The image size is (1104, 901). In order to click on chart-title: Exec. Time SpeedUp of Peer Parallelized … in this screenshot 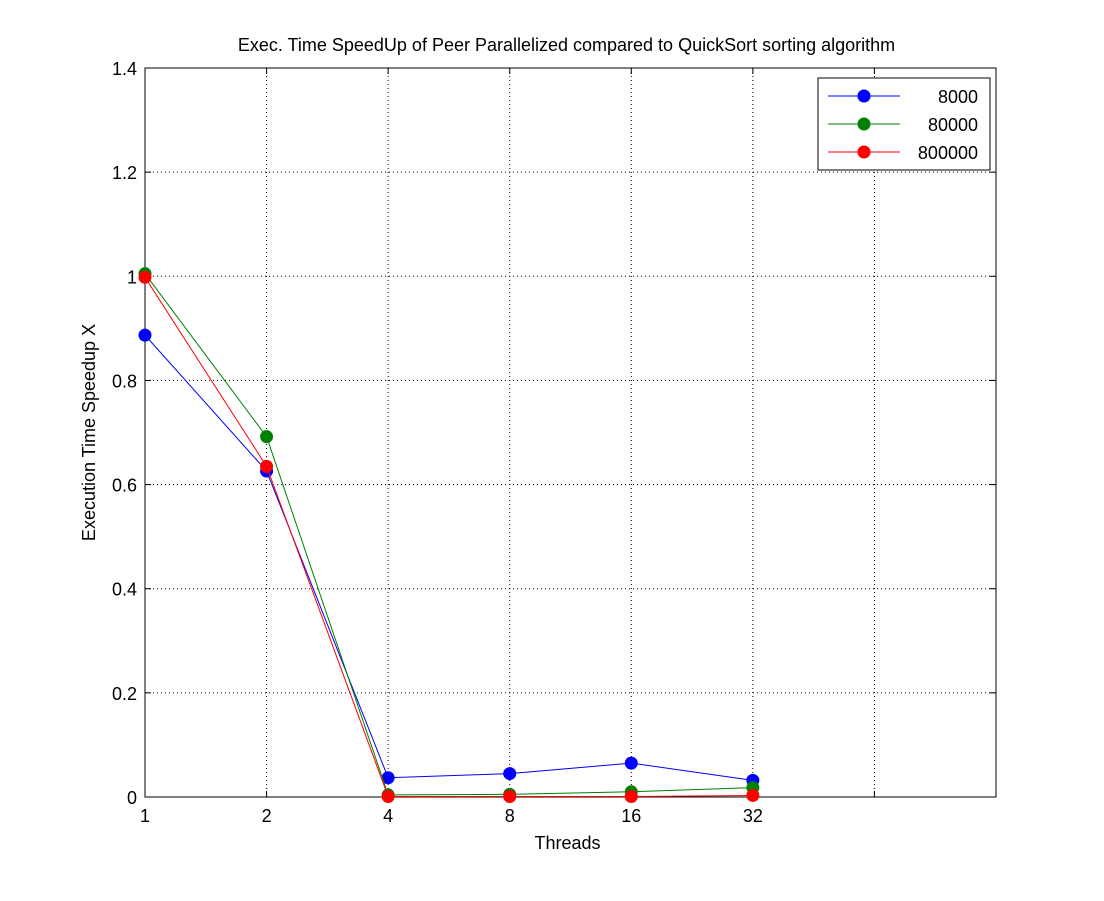, I will do `click(566, 45)`.